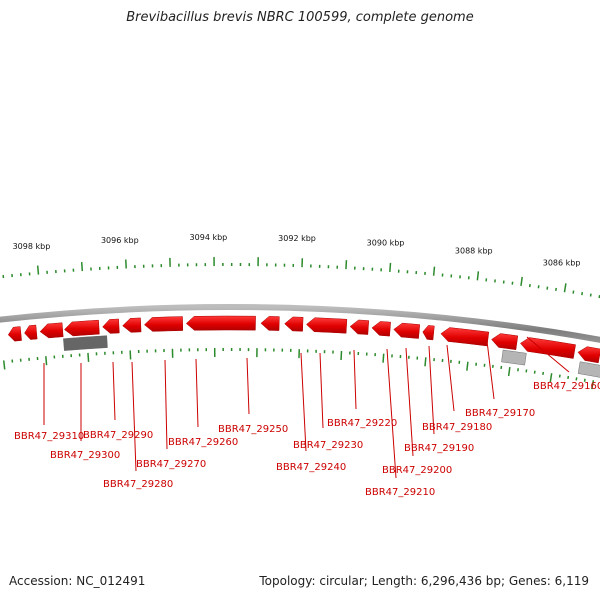 The image size is (600, 600). I want to click on gene-label: BBR47_29250, so click(253, 429).